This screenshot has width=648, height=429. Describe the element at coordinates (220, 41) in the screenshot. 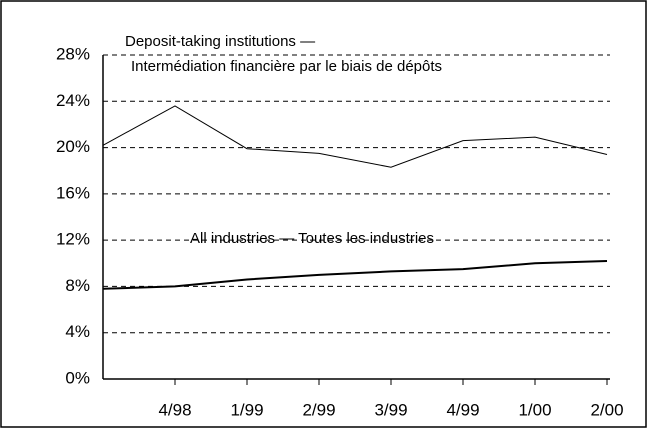

I see `annotation: Deposit-taking institutions —` at that location.